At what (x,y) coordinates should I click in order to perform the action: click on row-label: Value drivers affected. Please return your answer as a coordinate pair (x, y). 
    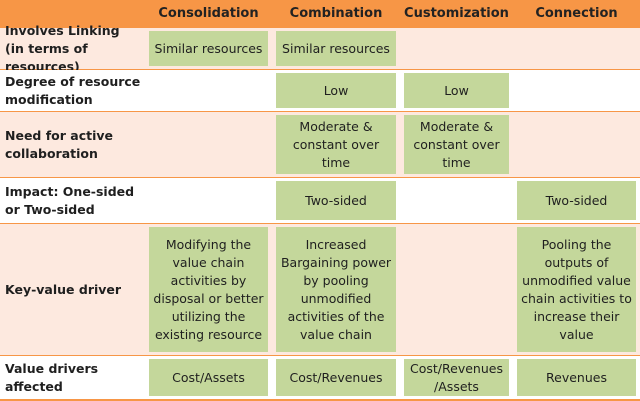
    Looking at the image, I should click on (52, 377).